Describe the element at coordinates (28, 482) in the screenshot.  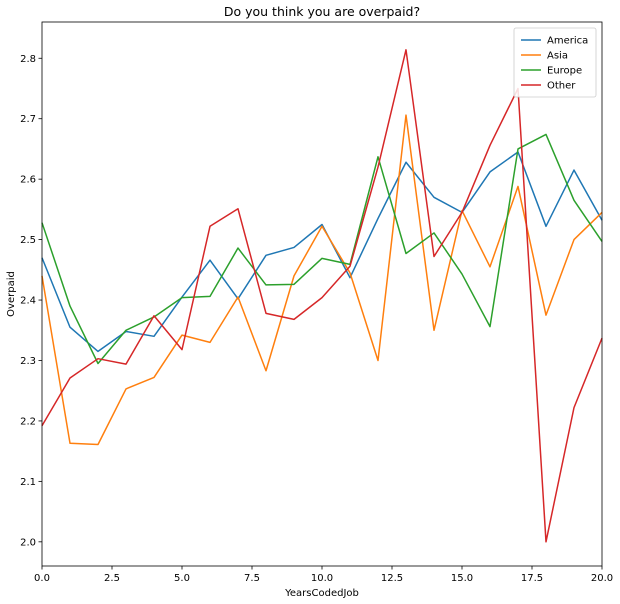
I see `y-tick-label: 2.1` at that location.